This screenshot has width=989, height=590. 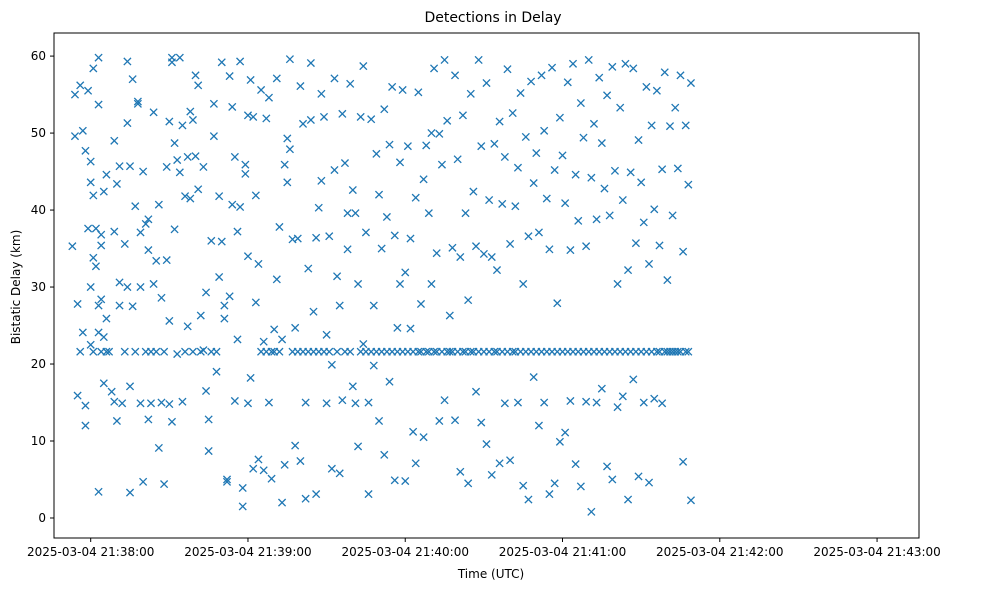 I want to click on y-tick-label: 40, so click(x=38, y=210).